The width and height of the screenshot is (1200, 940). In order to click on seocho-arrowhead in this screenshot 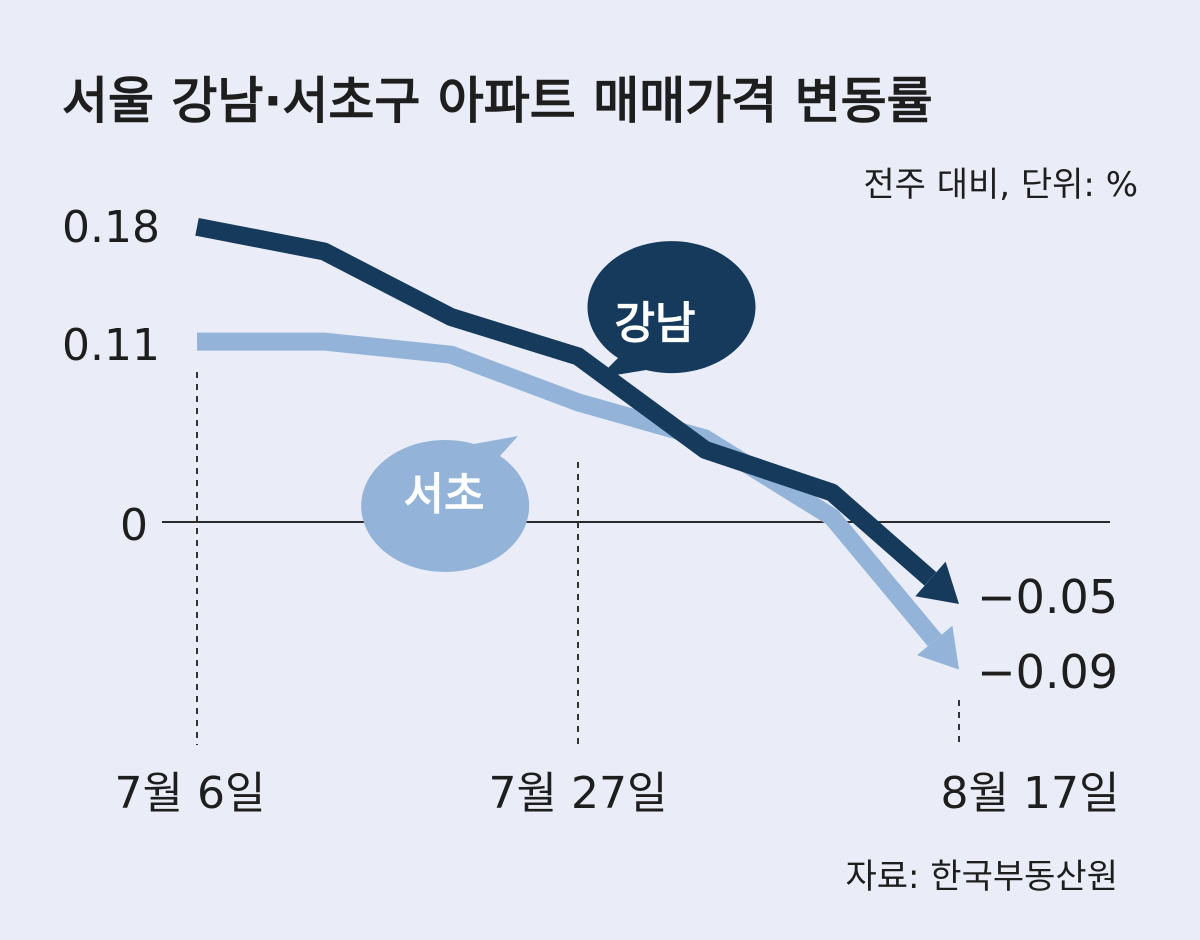, I will do `click(938, 647)`.